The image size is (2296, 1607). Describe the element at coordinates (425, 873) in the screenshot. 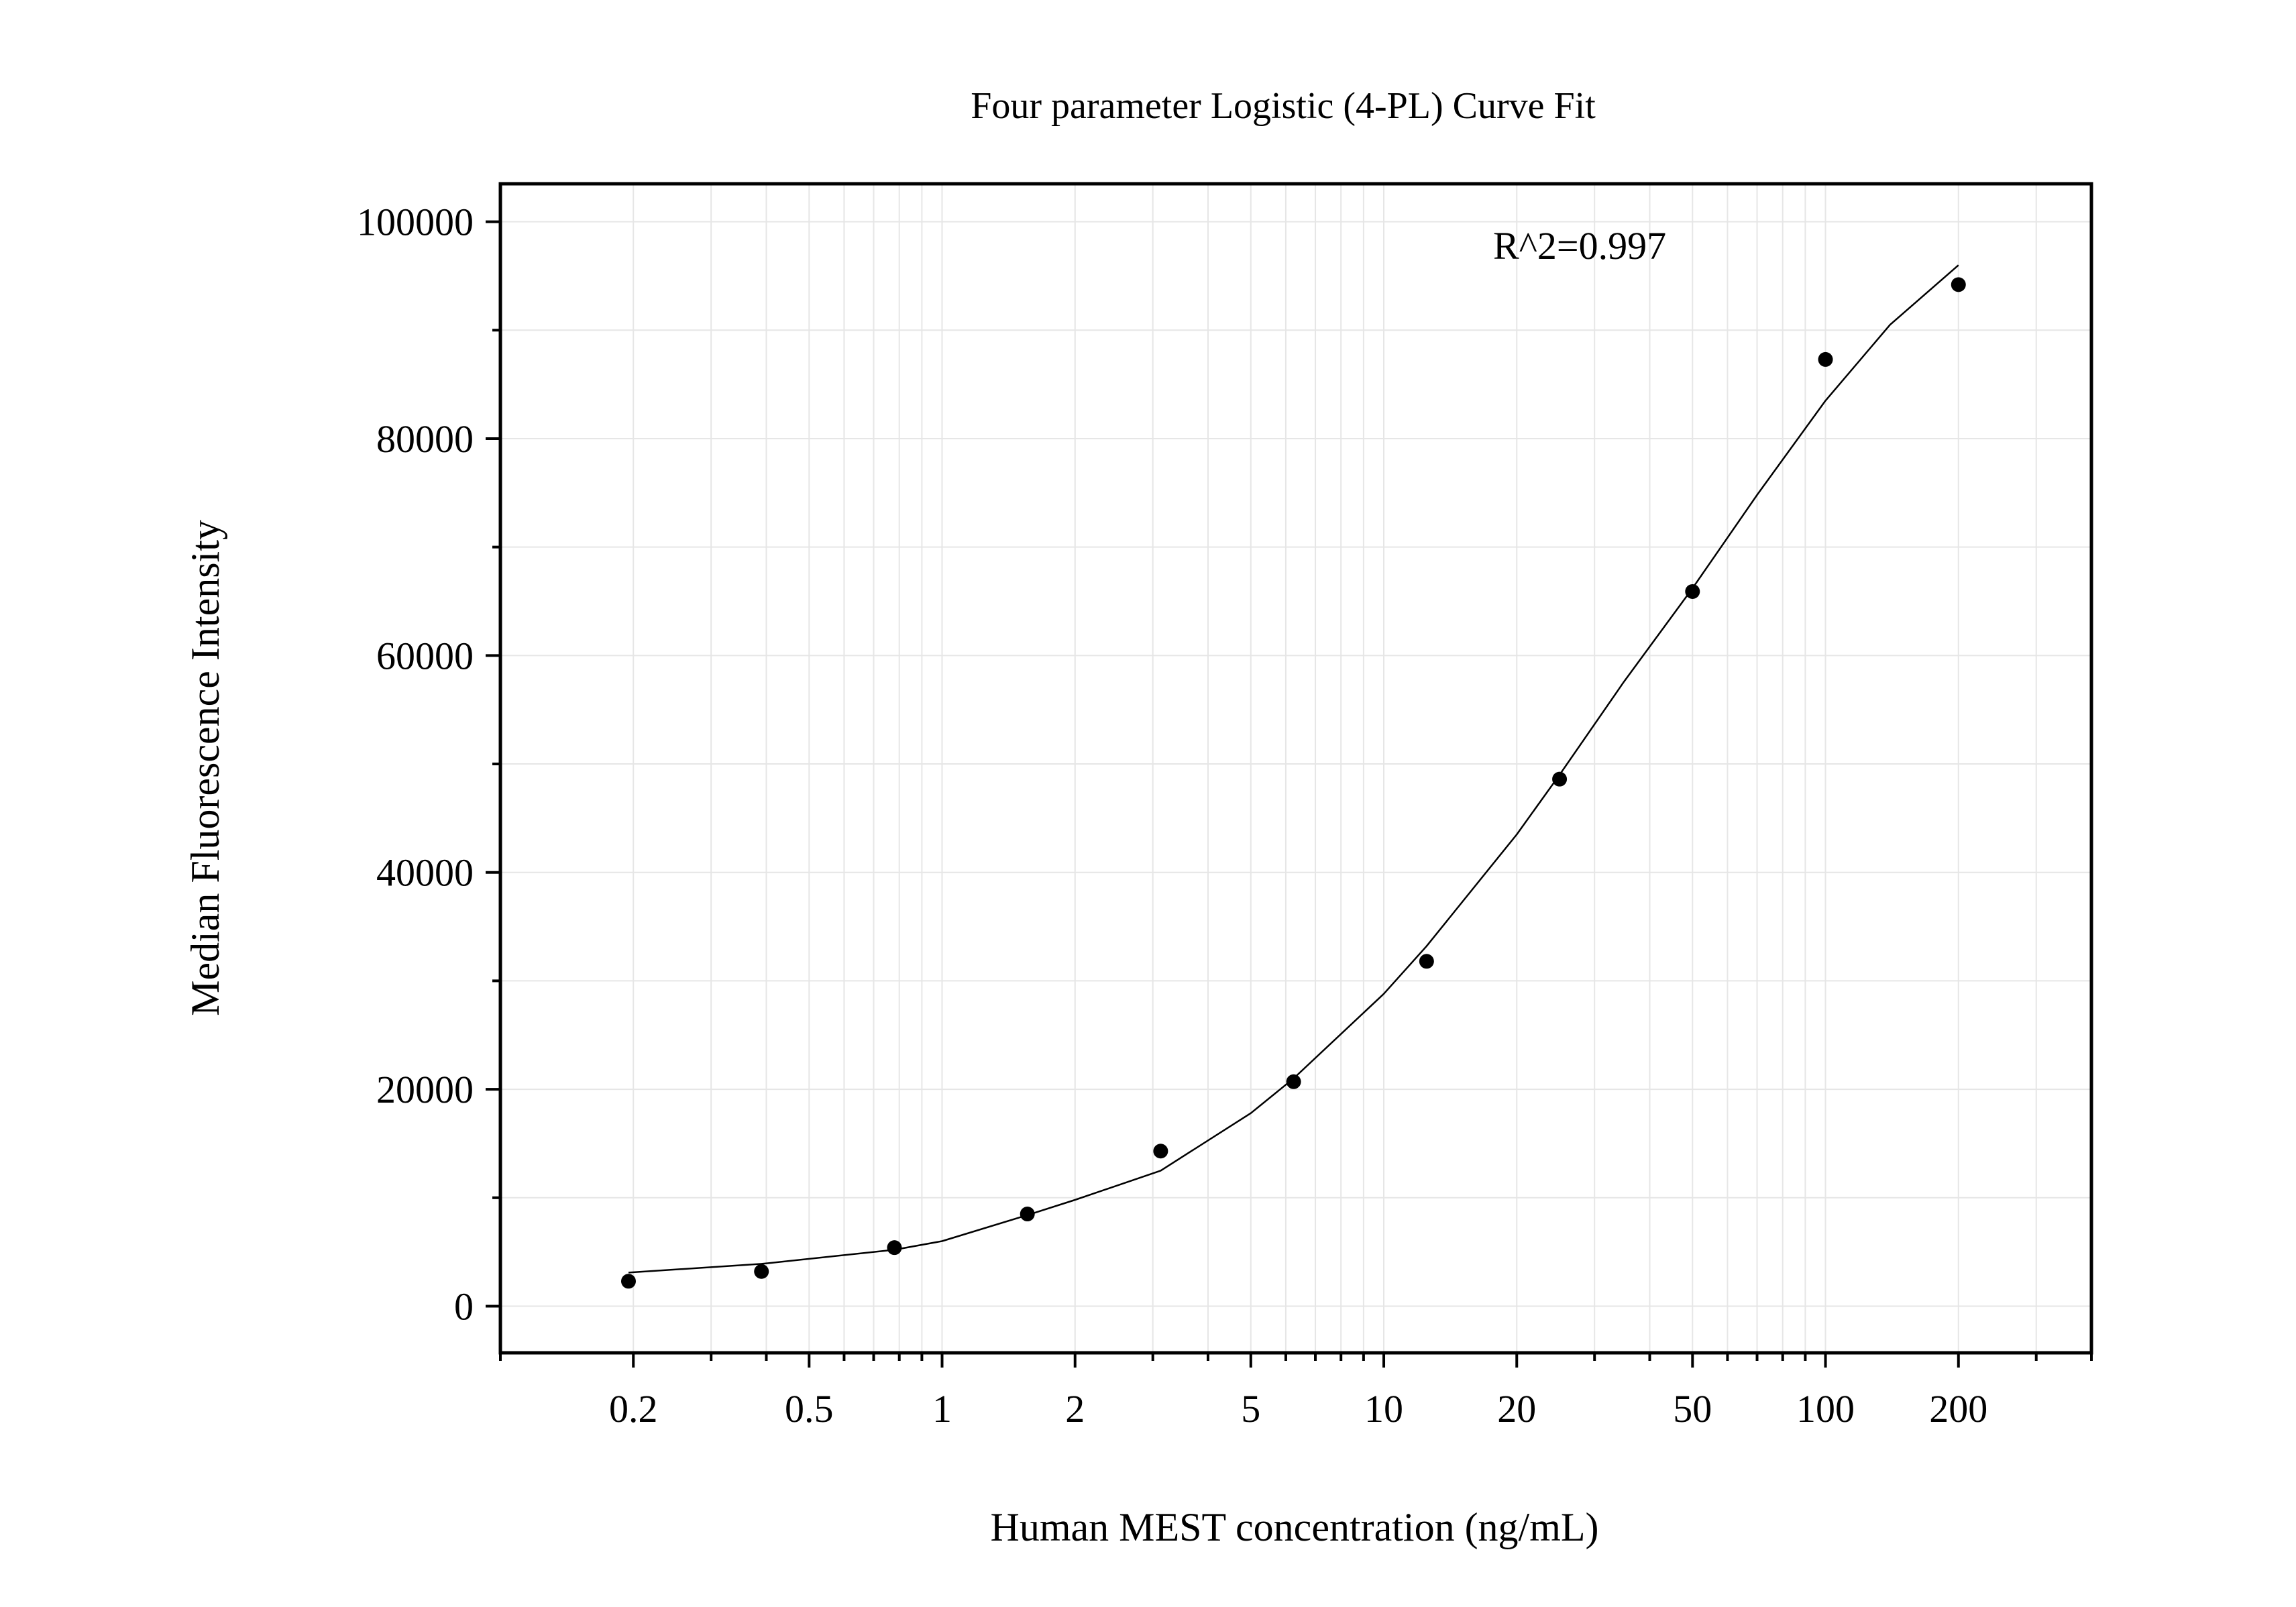

I see `y-tick-label: 40000` at that location.